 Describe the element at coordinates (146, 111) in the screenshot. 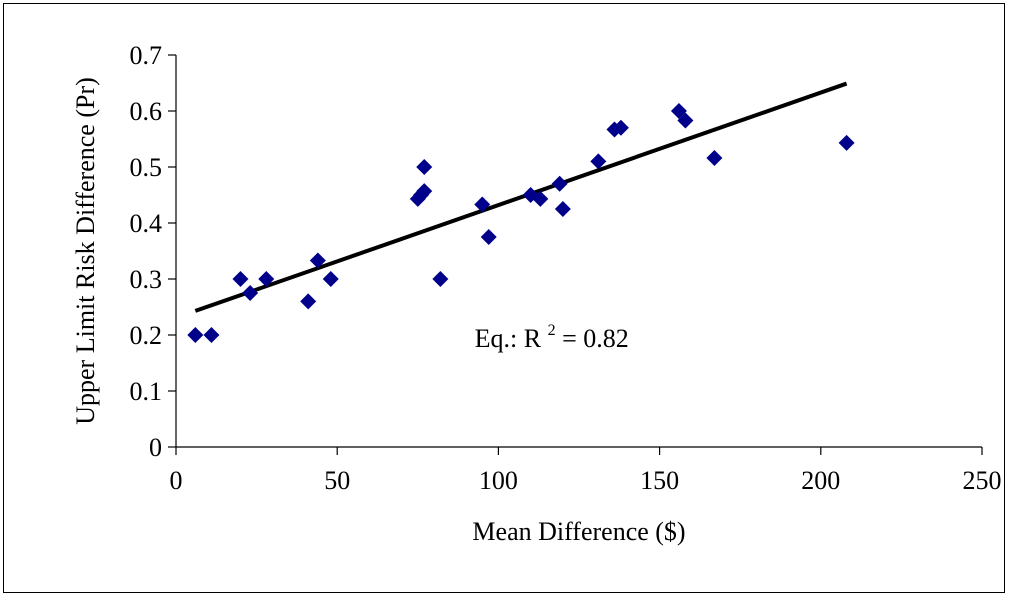

I see `y-tick-label: 0.6` at that location.